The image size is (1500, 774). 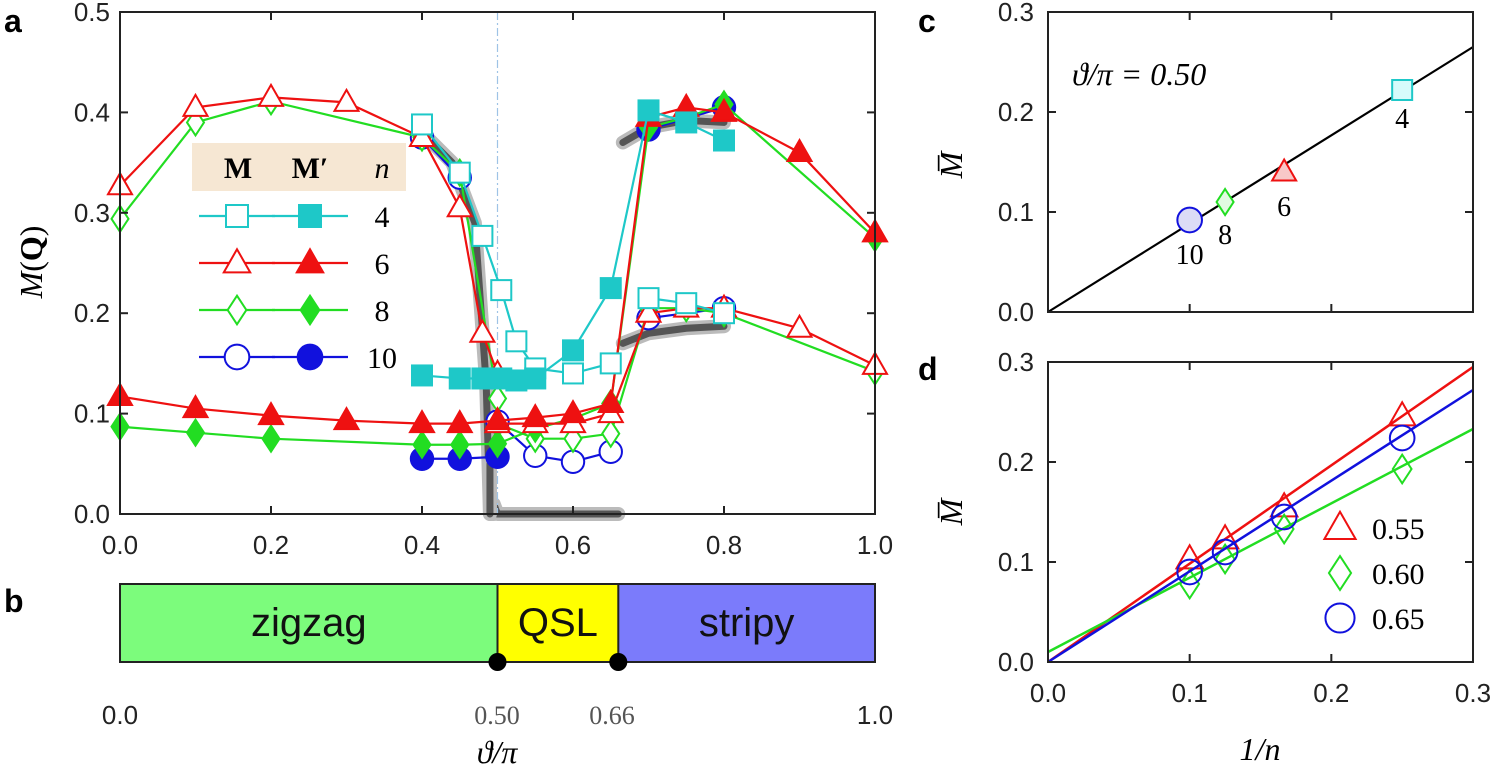 What do you see at coordinates (382, 358) in the screenshot?
I see `legend-n-value: 10` at bounding box center [382, 358].